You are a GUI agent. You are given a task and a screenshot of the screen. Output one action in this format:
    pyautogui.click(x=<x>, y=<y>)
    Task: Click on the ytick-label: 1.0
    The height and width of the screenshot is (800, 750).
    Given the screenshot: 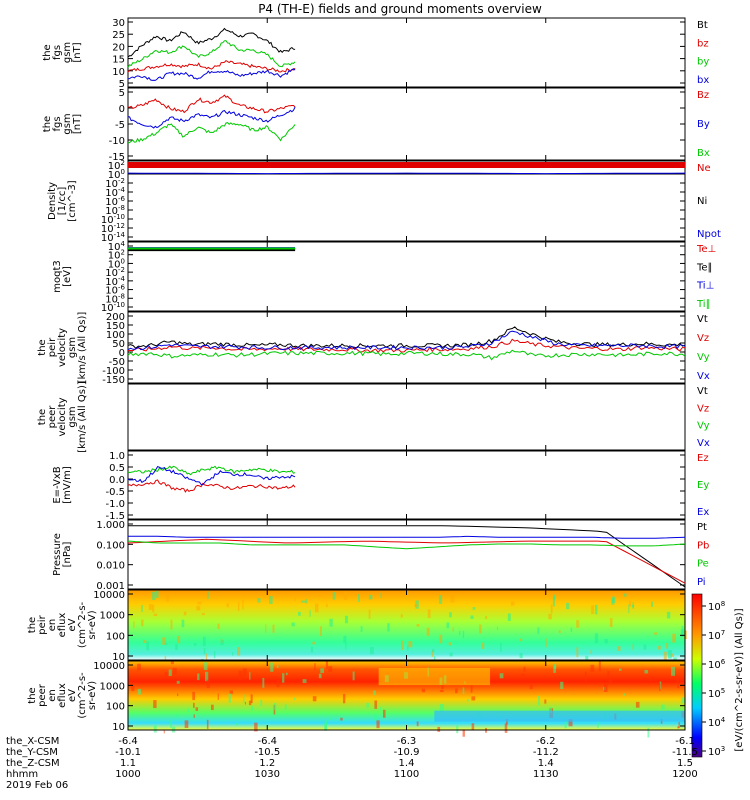 What is the action you would take?
    pyautogui.click(x=117, y=456)
    